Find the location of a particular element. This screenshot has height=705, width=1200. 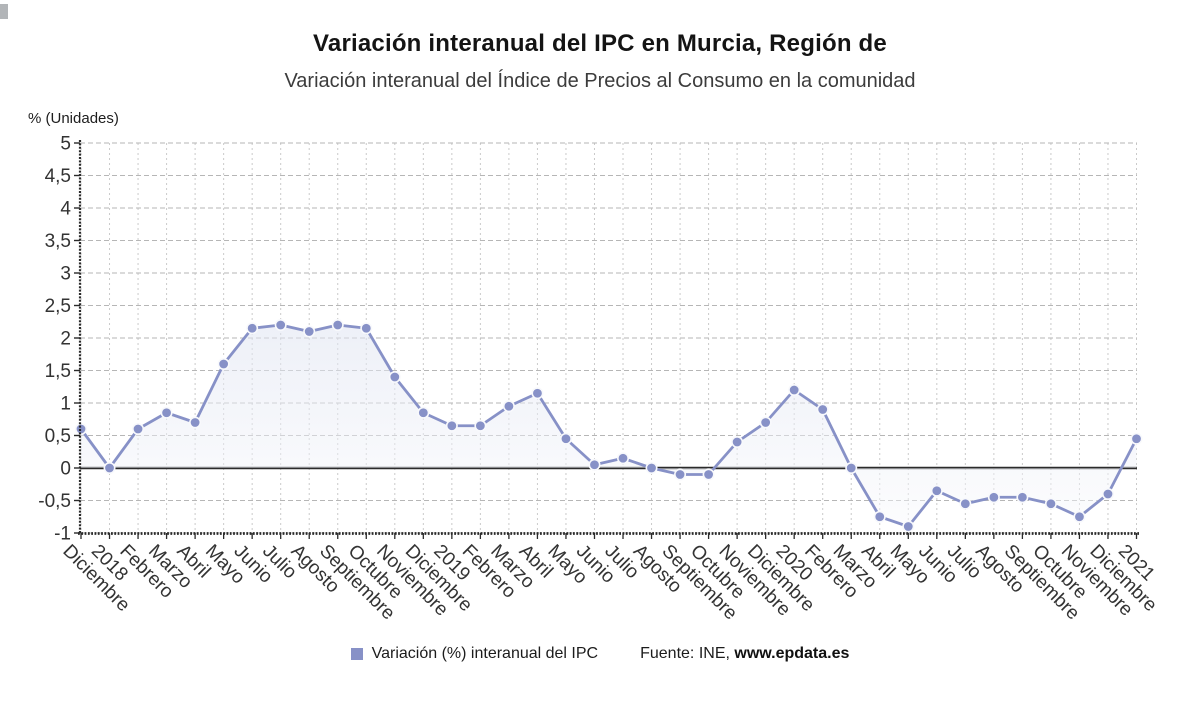

y-tick-label: 4,5 is located at coordinates (58, 176).